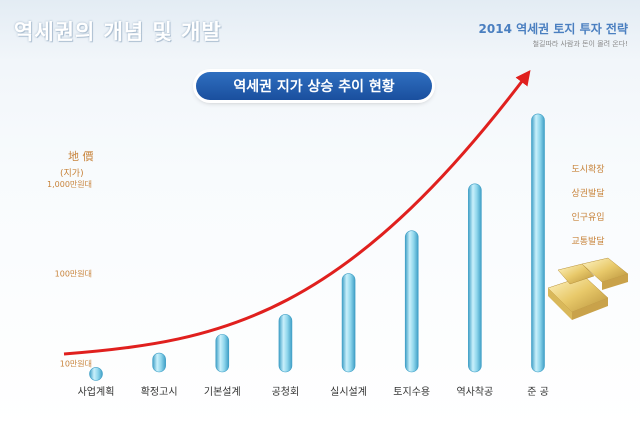 This screenshot has height=428, width=640. Describe the element at coordinates (348, 392) in the screenshot. I see `x-tick-label: 실시설계` at that location.